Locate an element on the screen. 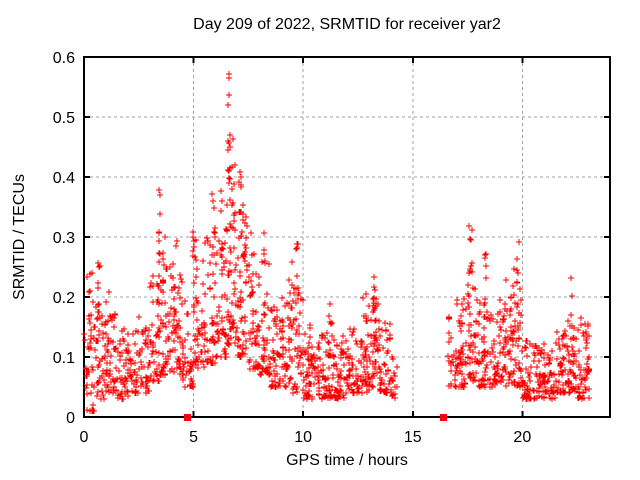  y-axis-label: SRMTID / TECUs is located at coordinates (19, 237).